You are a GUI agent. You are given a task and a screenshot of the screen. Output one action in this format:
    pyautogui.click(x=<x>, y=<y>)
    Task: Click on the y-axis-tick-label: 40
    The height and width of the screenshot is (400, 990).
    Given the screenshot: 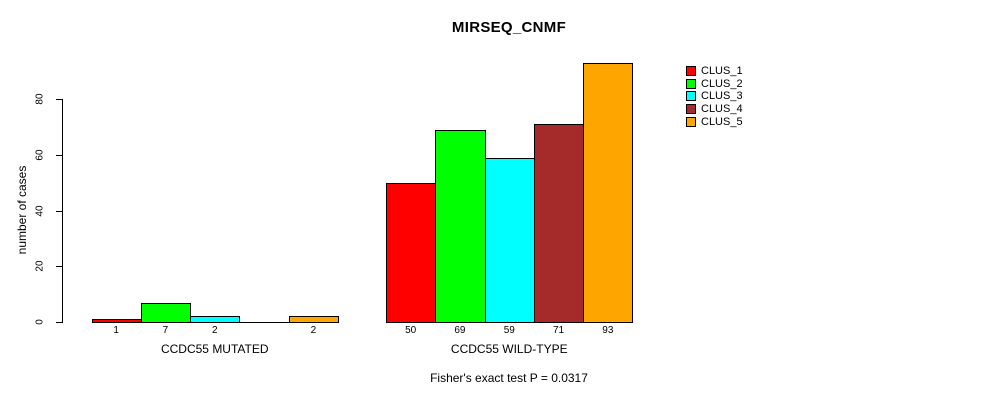 What is the action you would take?
    pyautogui.click(x=40, y=211)
    